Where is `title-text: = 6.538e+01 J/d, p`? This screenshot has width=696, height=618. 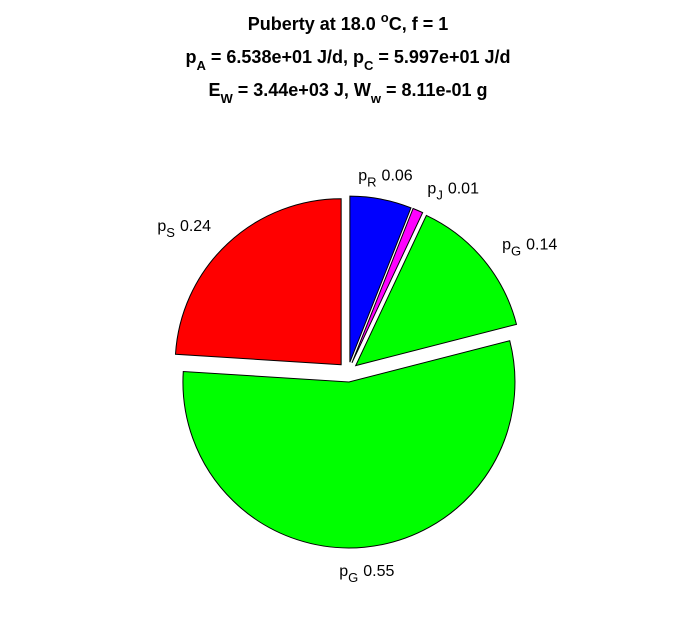 title-text: = 6.538e+01 J/d, p is located at coordinates (285, 57).